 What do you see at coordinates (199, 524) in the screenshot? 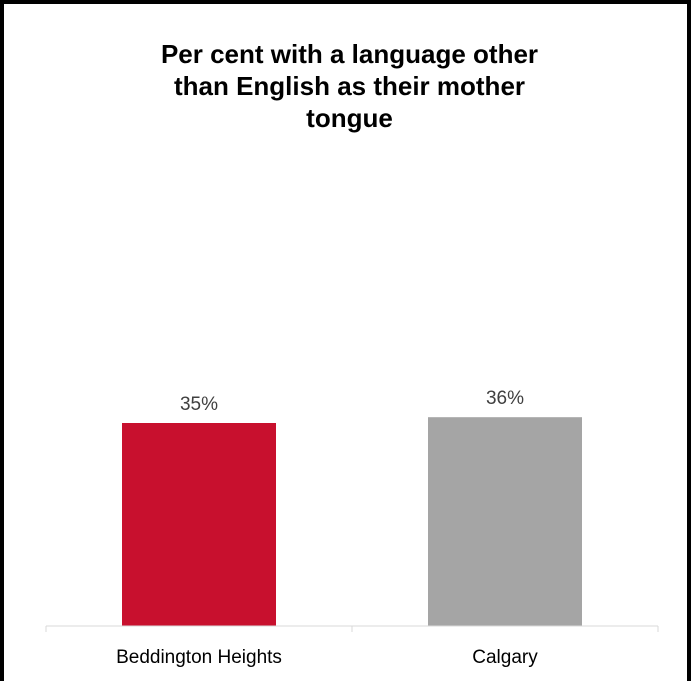
I see `bar-beddington-heights` at bounding box center [199, 524].